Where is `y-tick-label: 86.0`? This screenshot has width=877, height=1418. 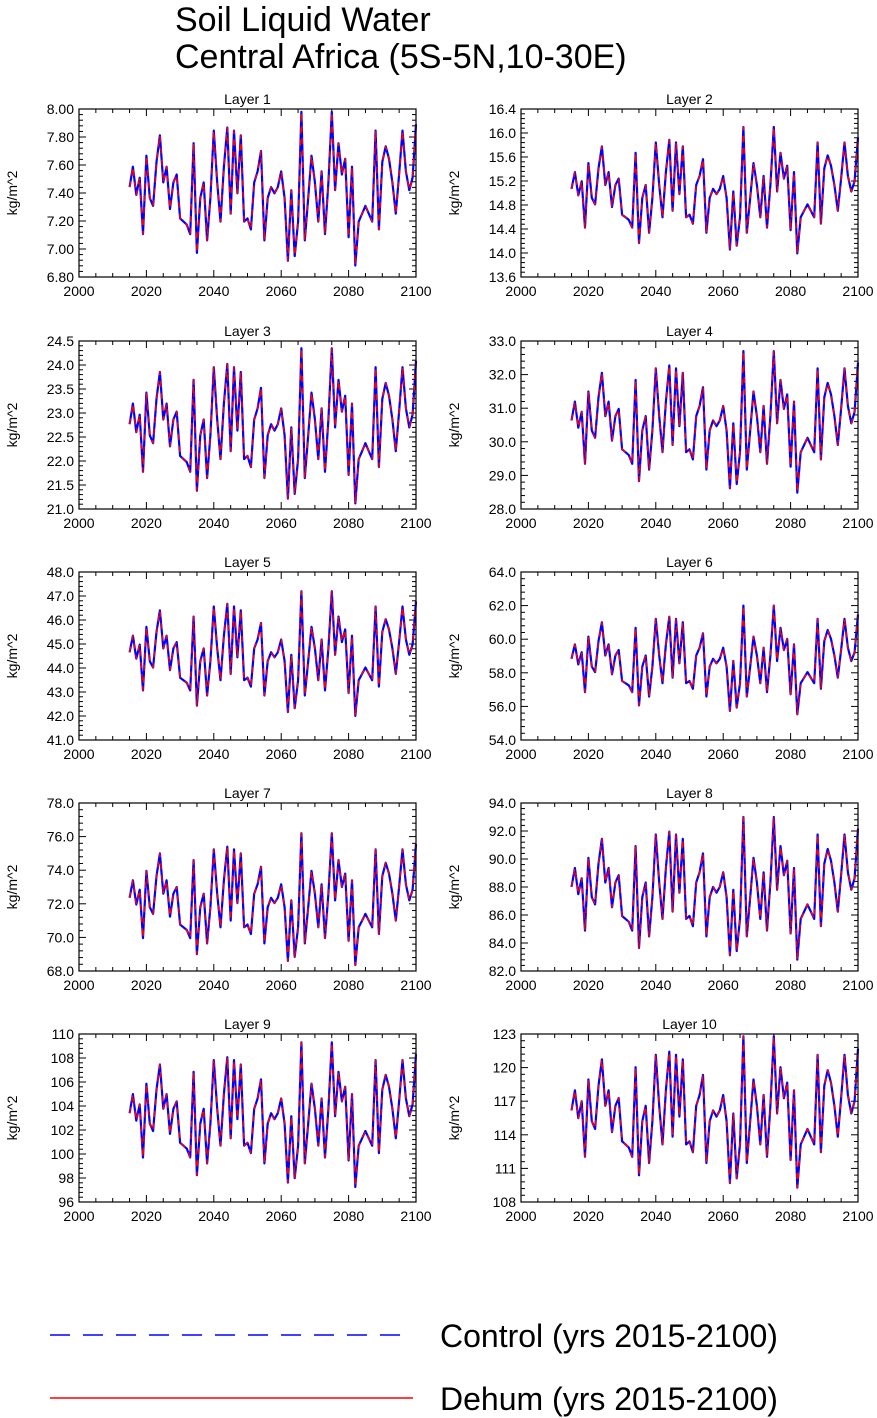
y-tick-label: 86.0 is located at coordinates (502, 915).